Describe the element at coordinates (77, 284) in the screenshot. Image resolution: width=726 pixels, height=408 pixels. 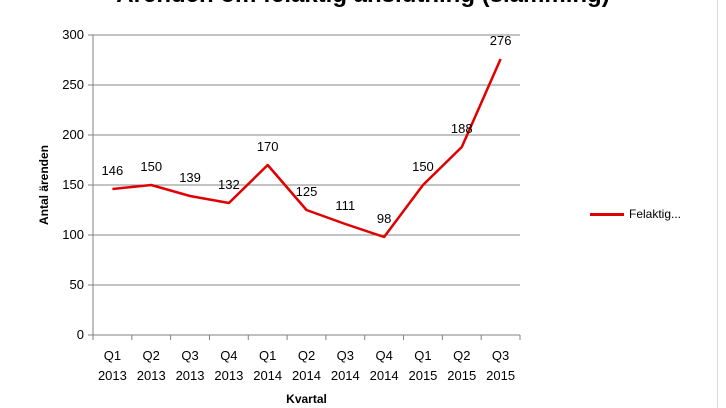
I see `y-tick-label: 50` at that location.